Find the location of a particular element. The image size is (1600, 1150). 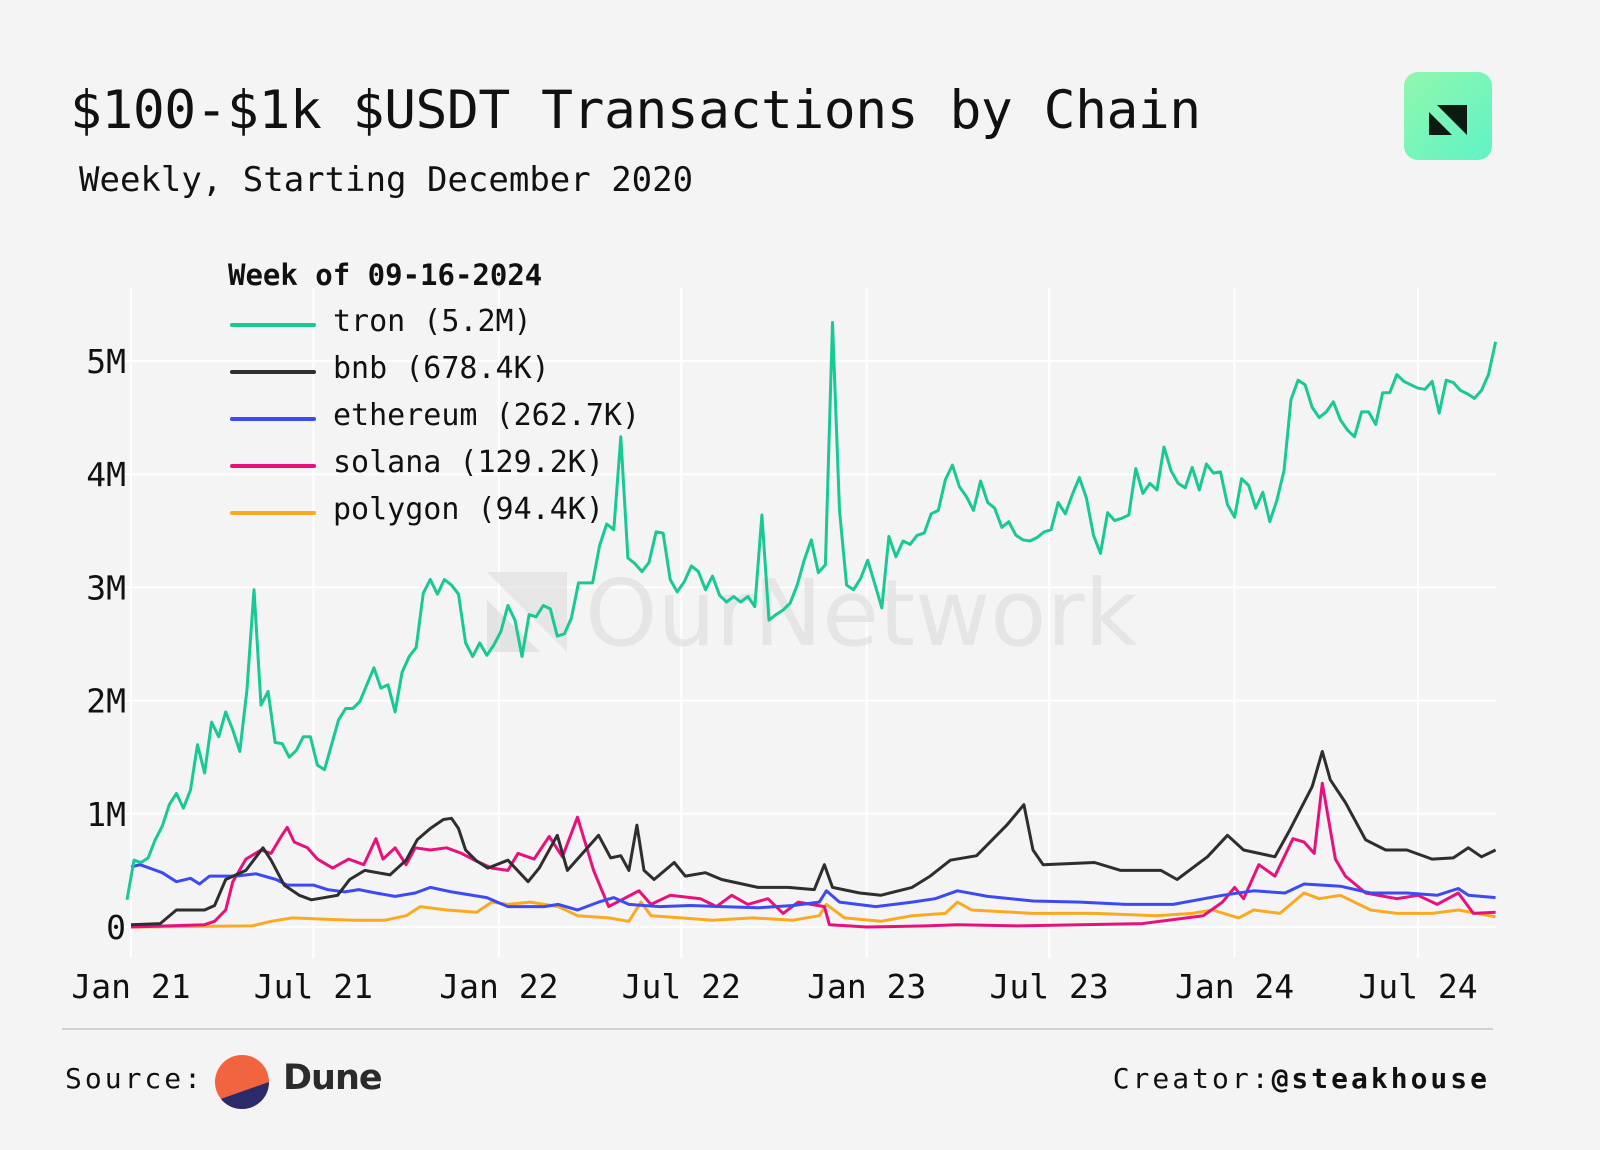

ournetwork-logo-icon is located at coordinates (1448, 116).